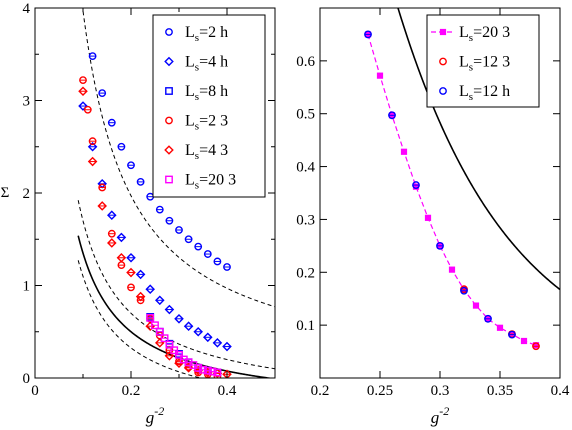 This screenshot has height=430, width=572. What do you see at coordinates (5, 193) in the screenshot?
I see `y-axis-label: Σ` at bounding box center [5, 193].